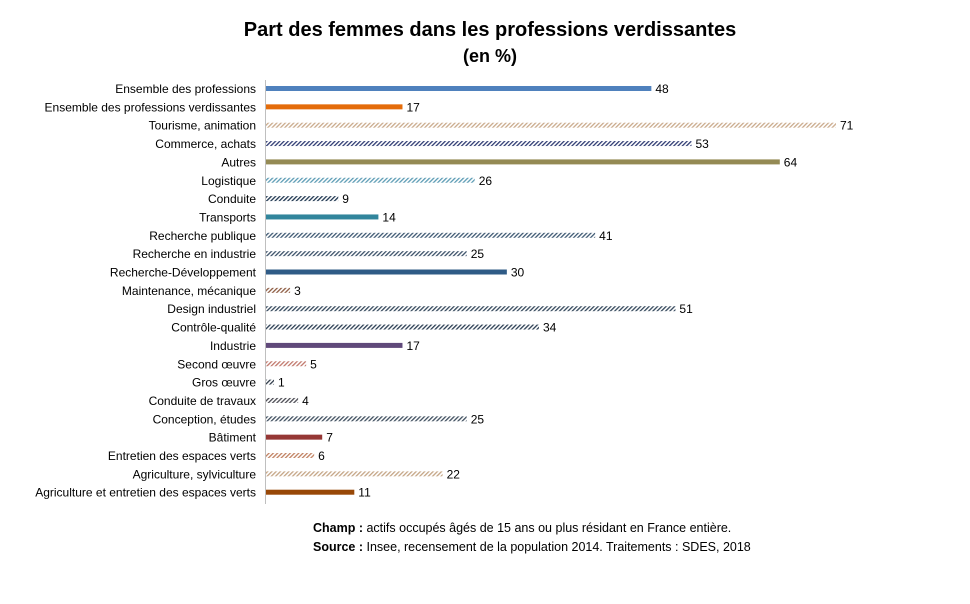  I want to click on value-label-gros-oeuvre: 1, so click(281, 383).